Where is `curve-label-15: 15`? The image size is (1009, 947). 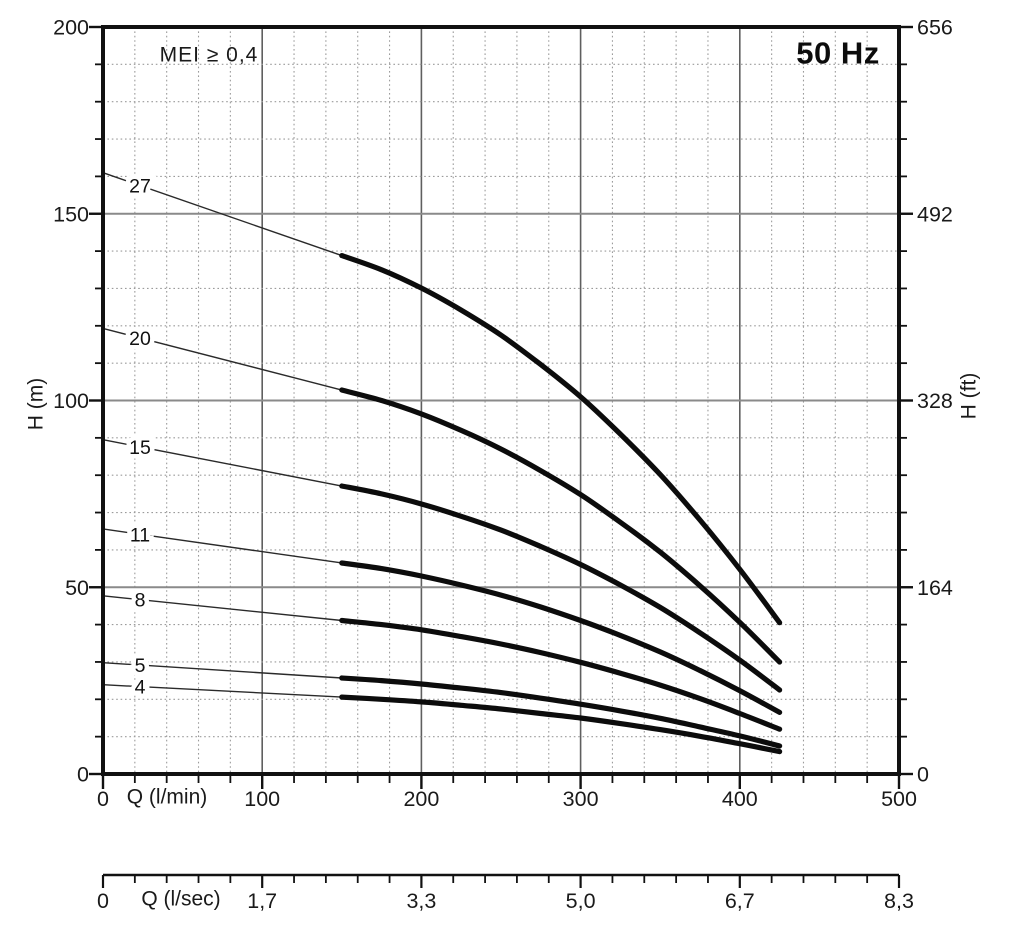 curve-label-15: 15 is located at coordinates (140, 448).